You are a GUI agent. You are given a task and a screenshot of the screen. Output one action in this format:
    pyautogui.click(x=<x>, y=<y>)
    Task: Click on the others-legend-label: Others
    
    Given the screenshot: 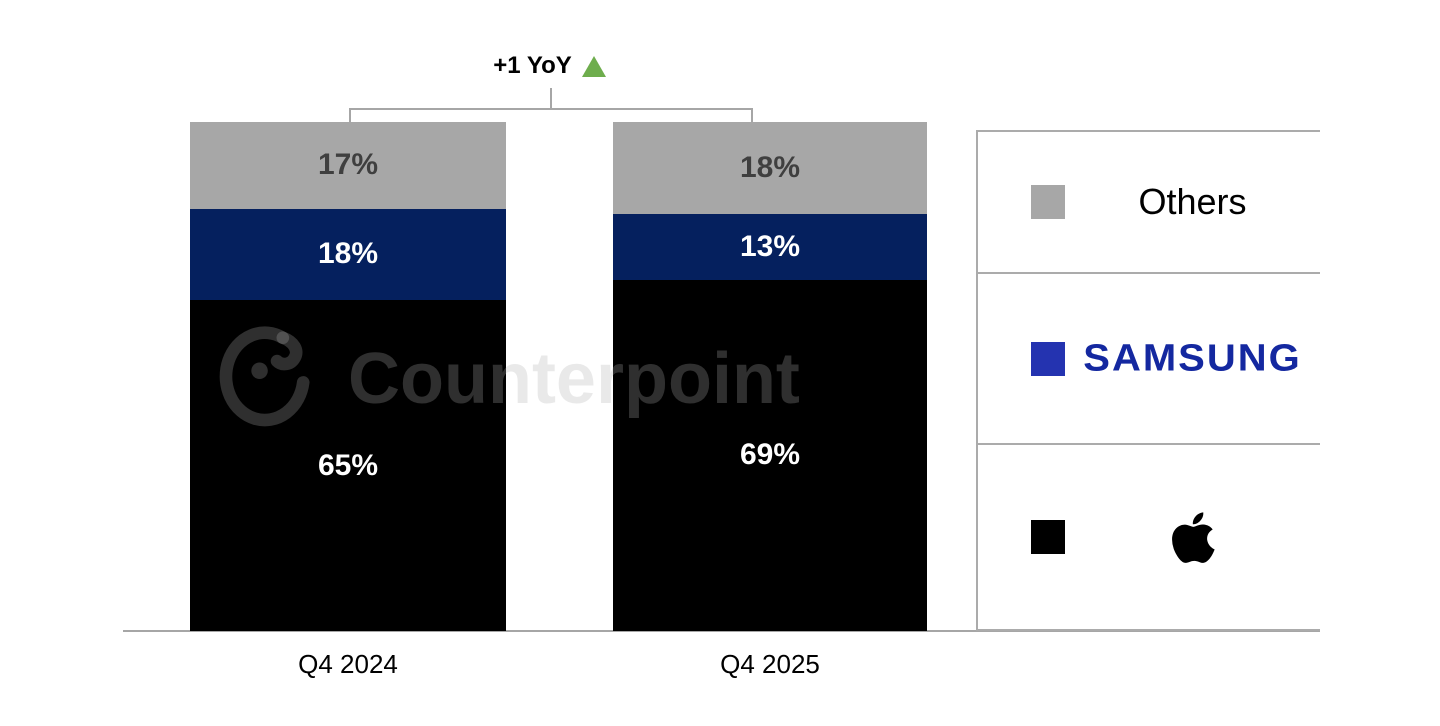 What is the action you would take?
    pyautogui.click(x=1192, y=201)
    